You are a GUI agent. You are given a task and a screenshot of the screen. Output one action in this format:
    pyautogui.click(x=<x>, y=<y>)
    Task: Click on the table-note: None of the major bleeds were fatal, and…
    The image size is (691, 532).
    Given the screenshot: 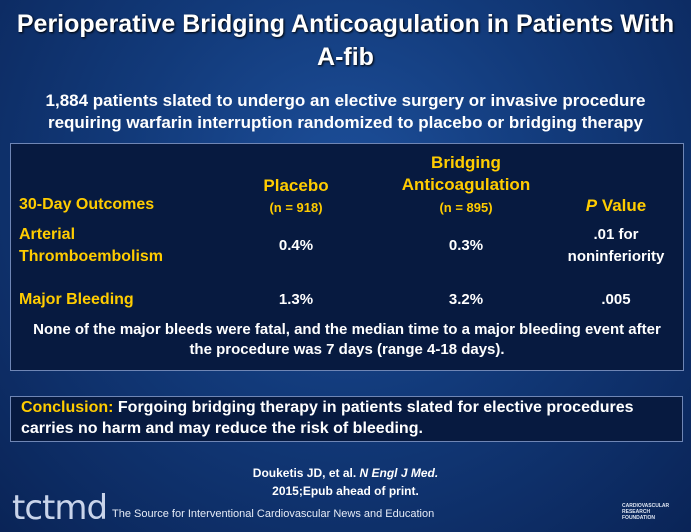 What is the action you would take?
    pyautogui.click(x=347, y=339)
    